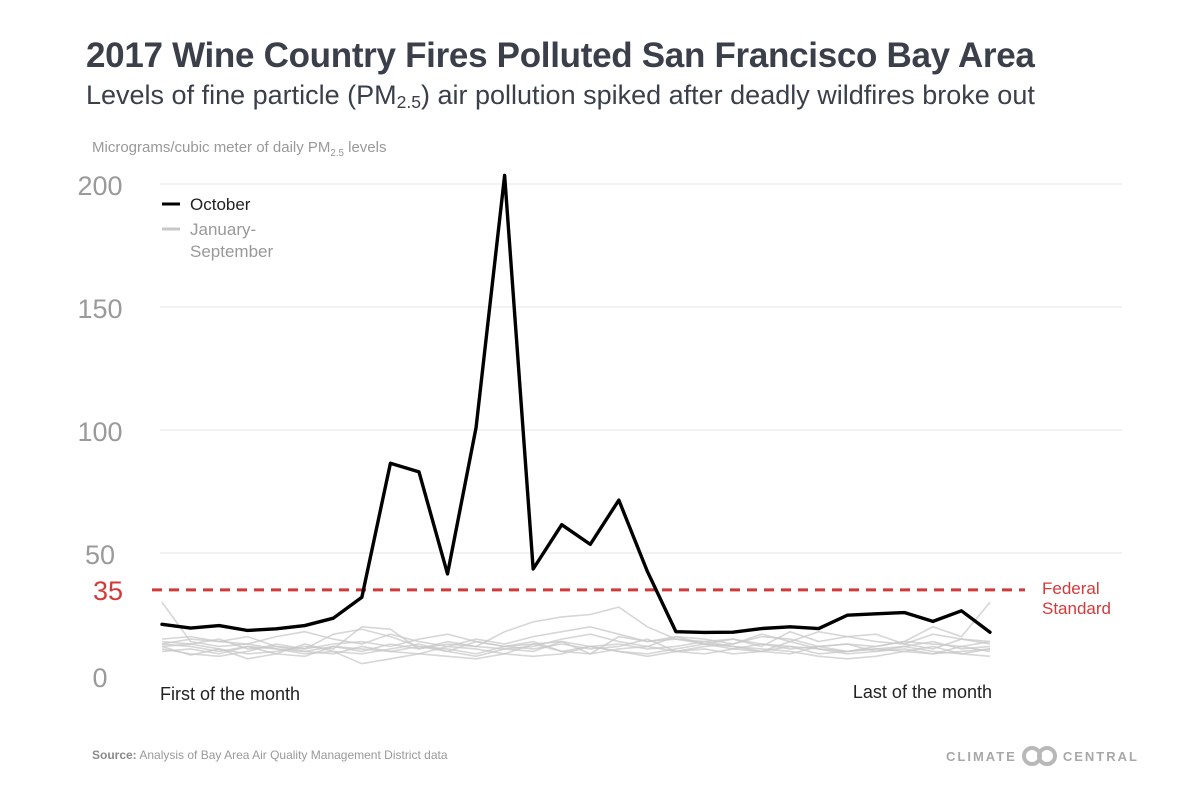 The height and width of the screenshot is (792, 1200). What do you see at coordinates (1039, 756) in the screenshot?
I see `logo-rings-icon` at bounding box center [1039, 756].